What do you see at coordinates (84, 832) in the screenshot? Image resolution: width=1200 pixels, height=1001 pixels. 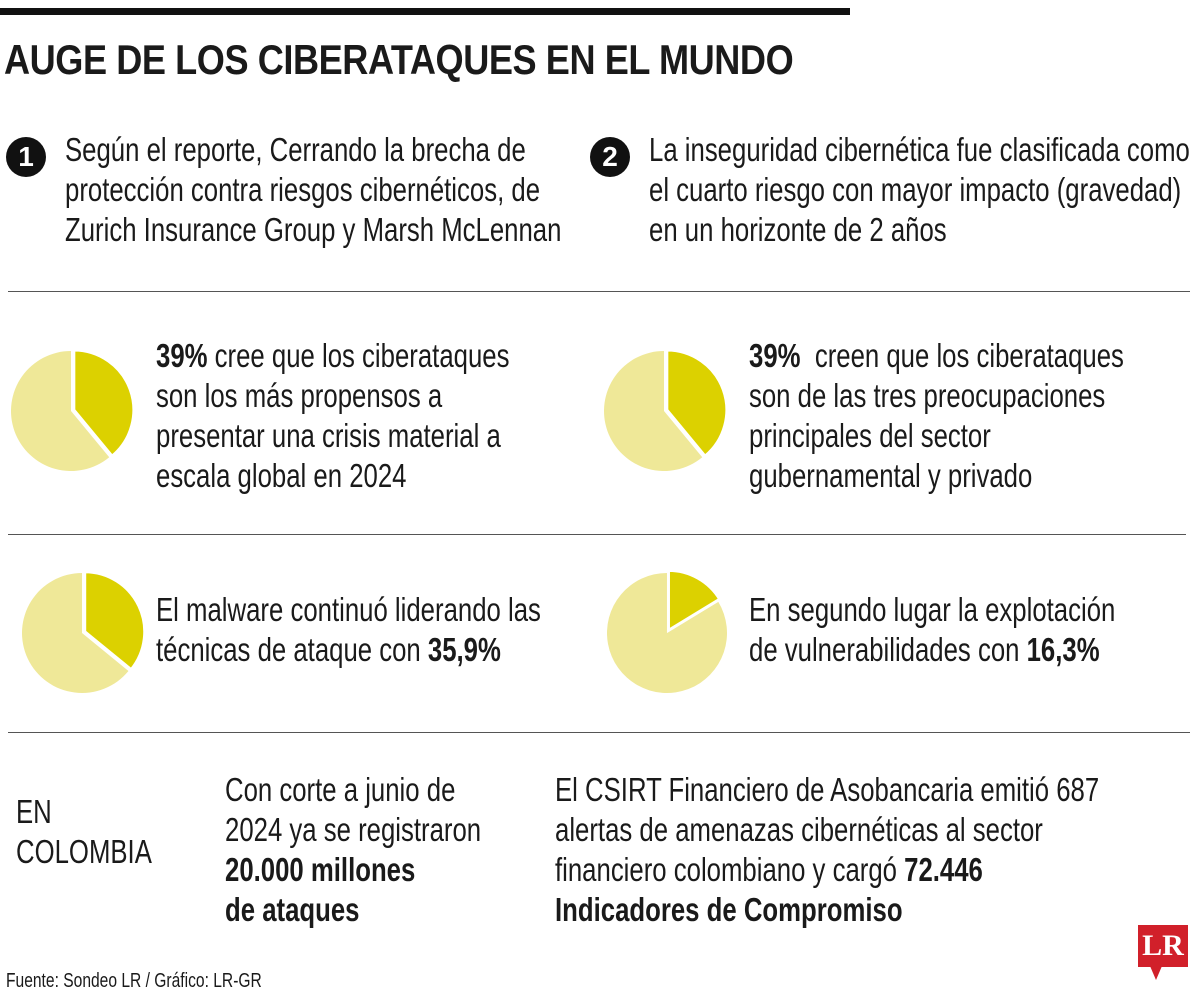 I see `colombia-label: EN COLOMBIA` at bounding box center [84, 832].